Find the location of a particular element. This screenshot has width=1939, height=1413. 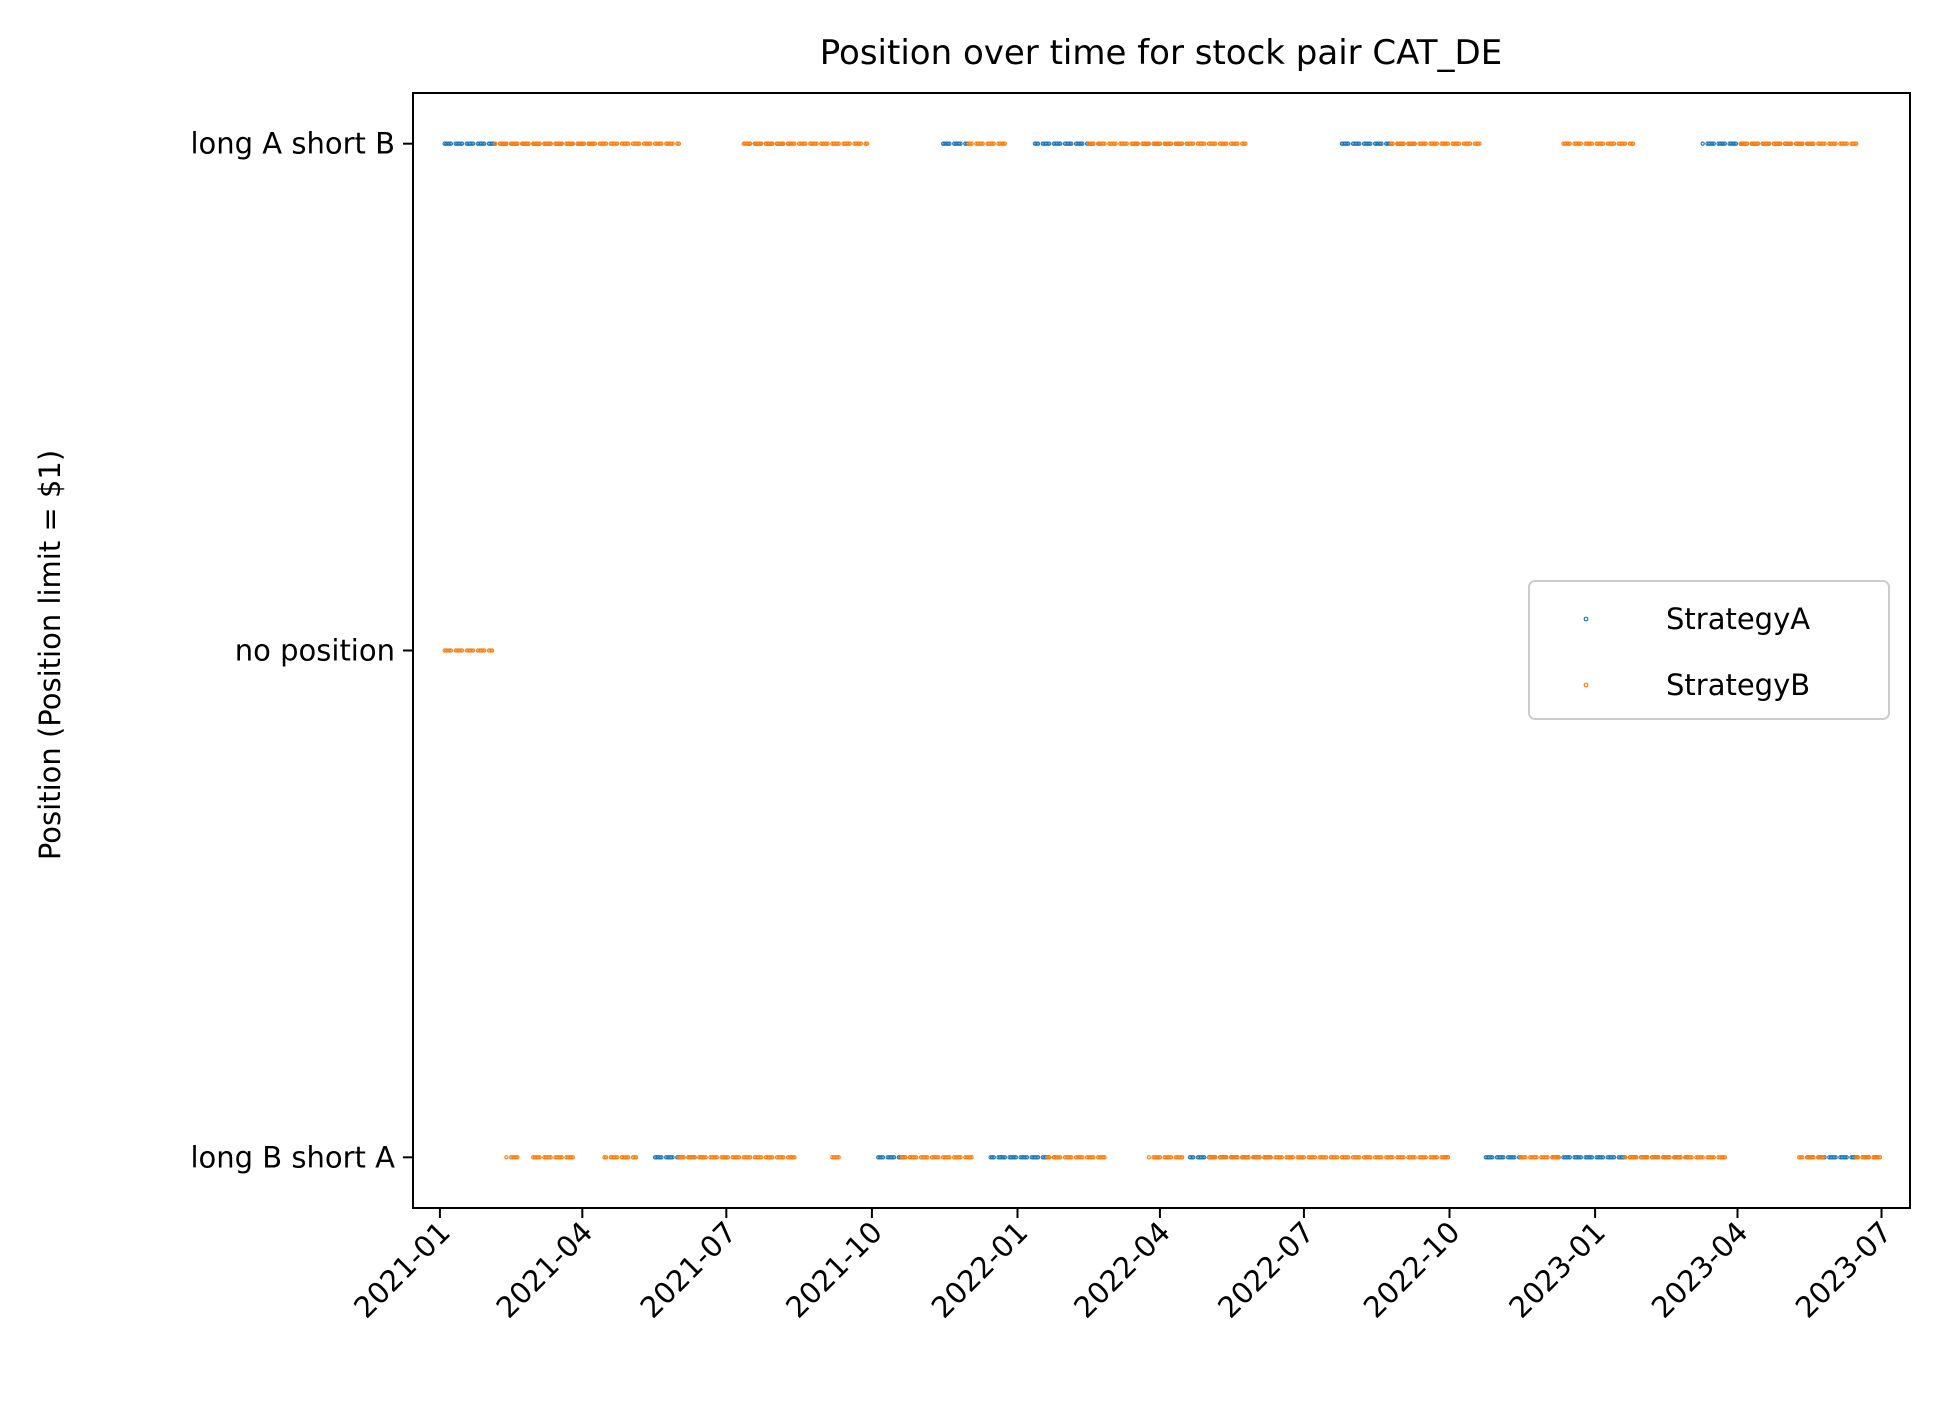

x-tick-label: 2022-04 is located at coordinates (1122, 1270).